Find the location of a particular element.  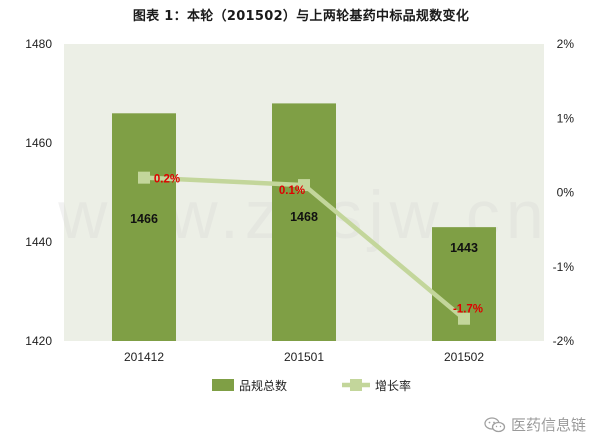

right-axis-tick: 2% is located at coordinates (566, 44).